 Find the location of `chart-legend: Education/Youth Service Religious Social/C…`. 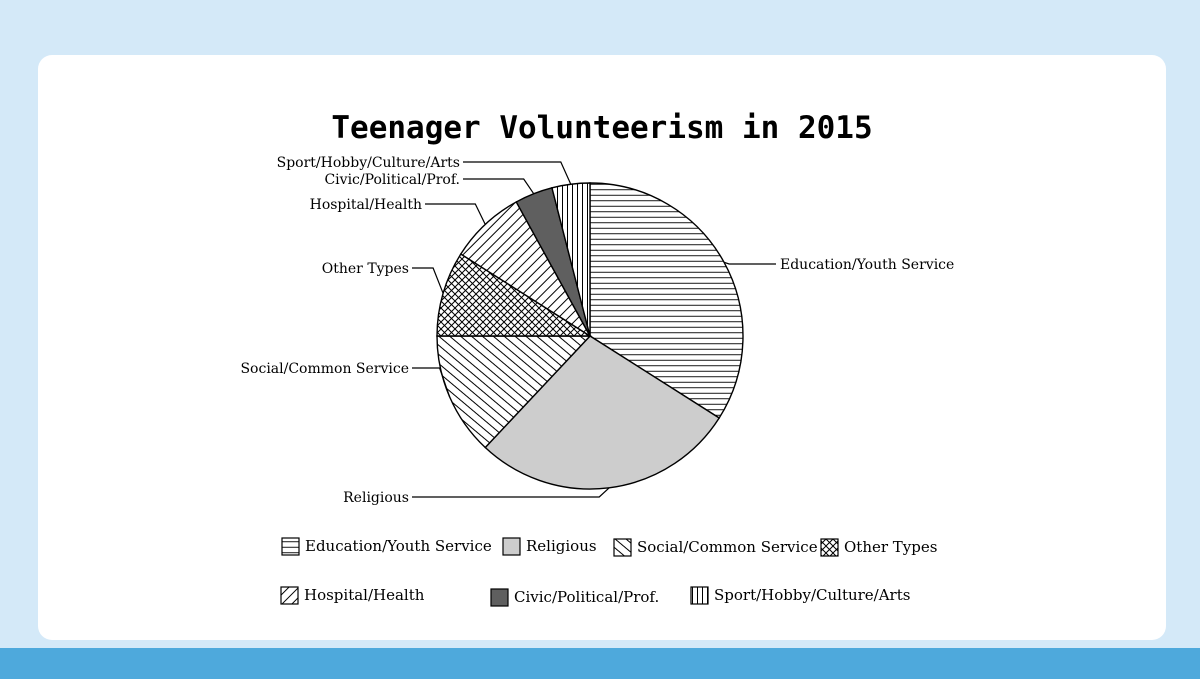

chart-legend: Education/Youth Service Religious Social/C… is located at coordinates (608, 572).